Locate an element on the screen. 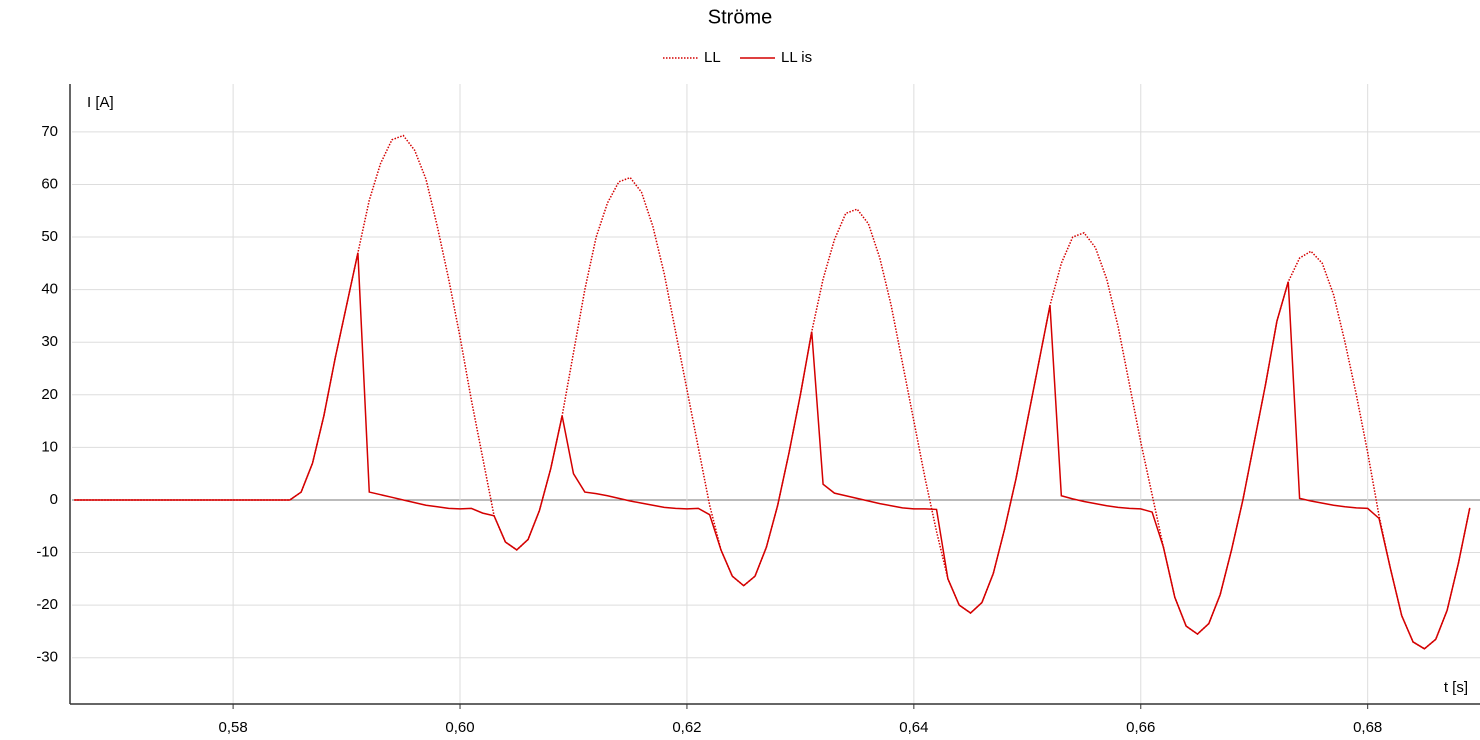  y-tick-label: 20 is located at coordinates (49, 394).